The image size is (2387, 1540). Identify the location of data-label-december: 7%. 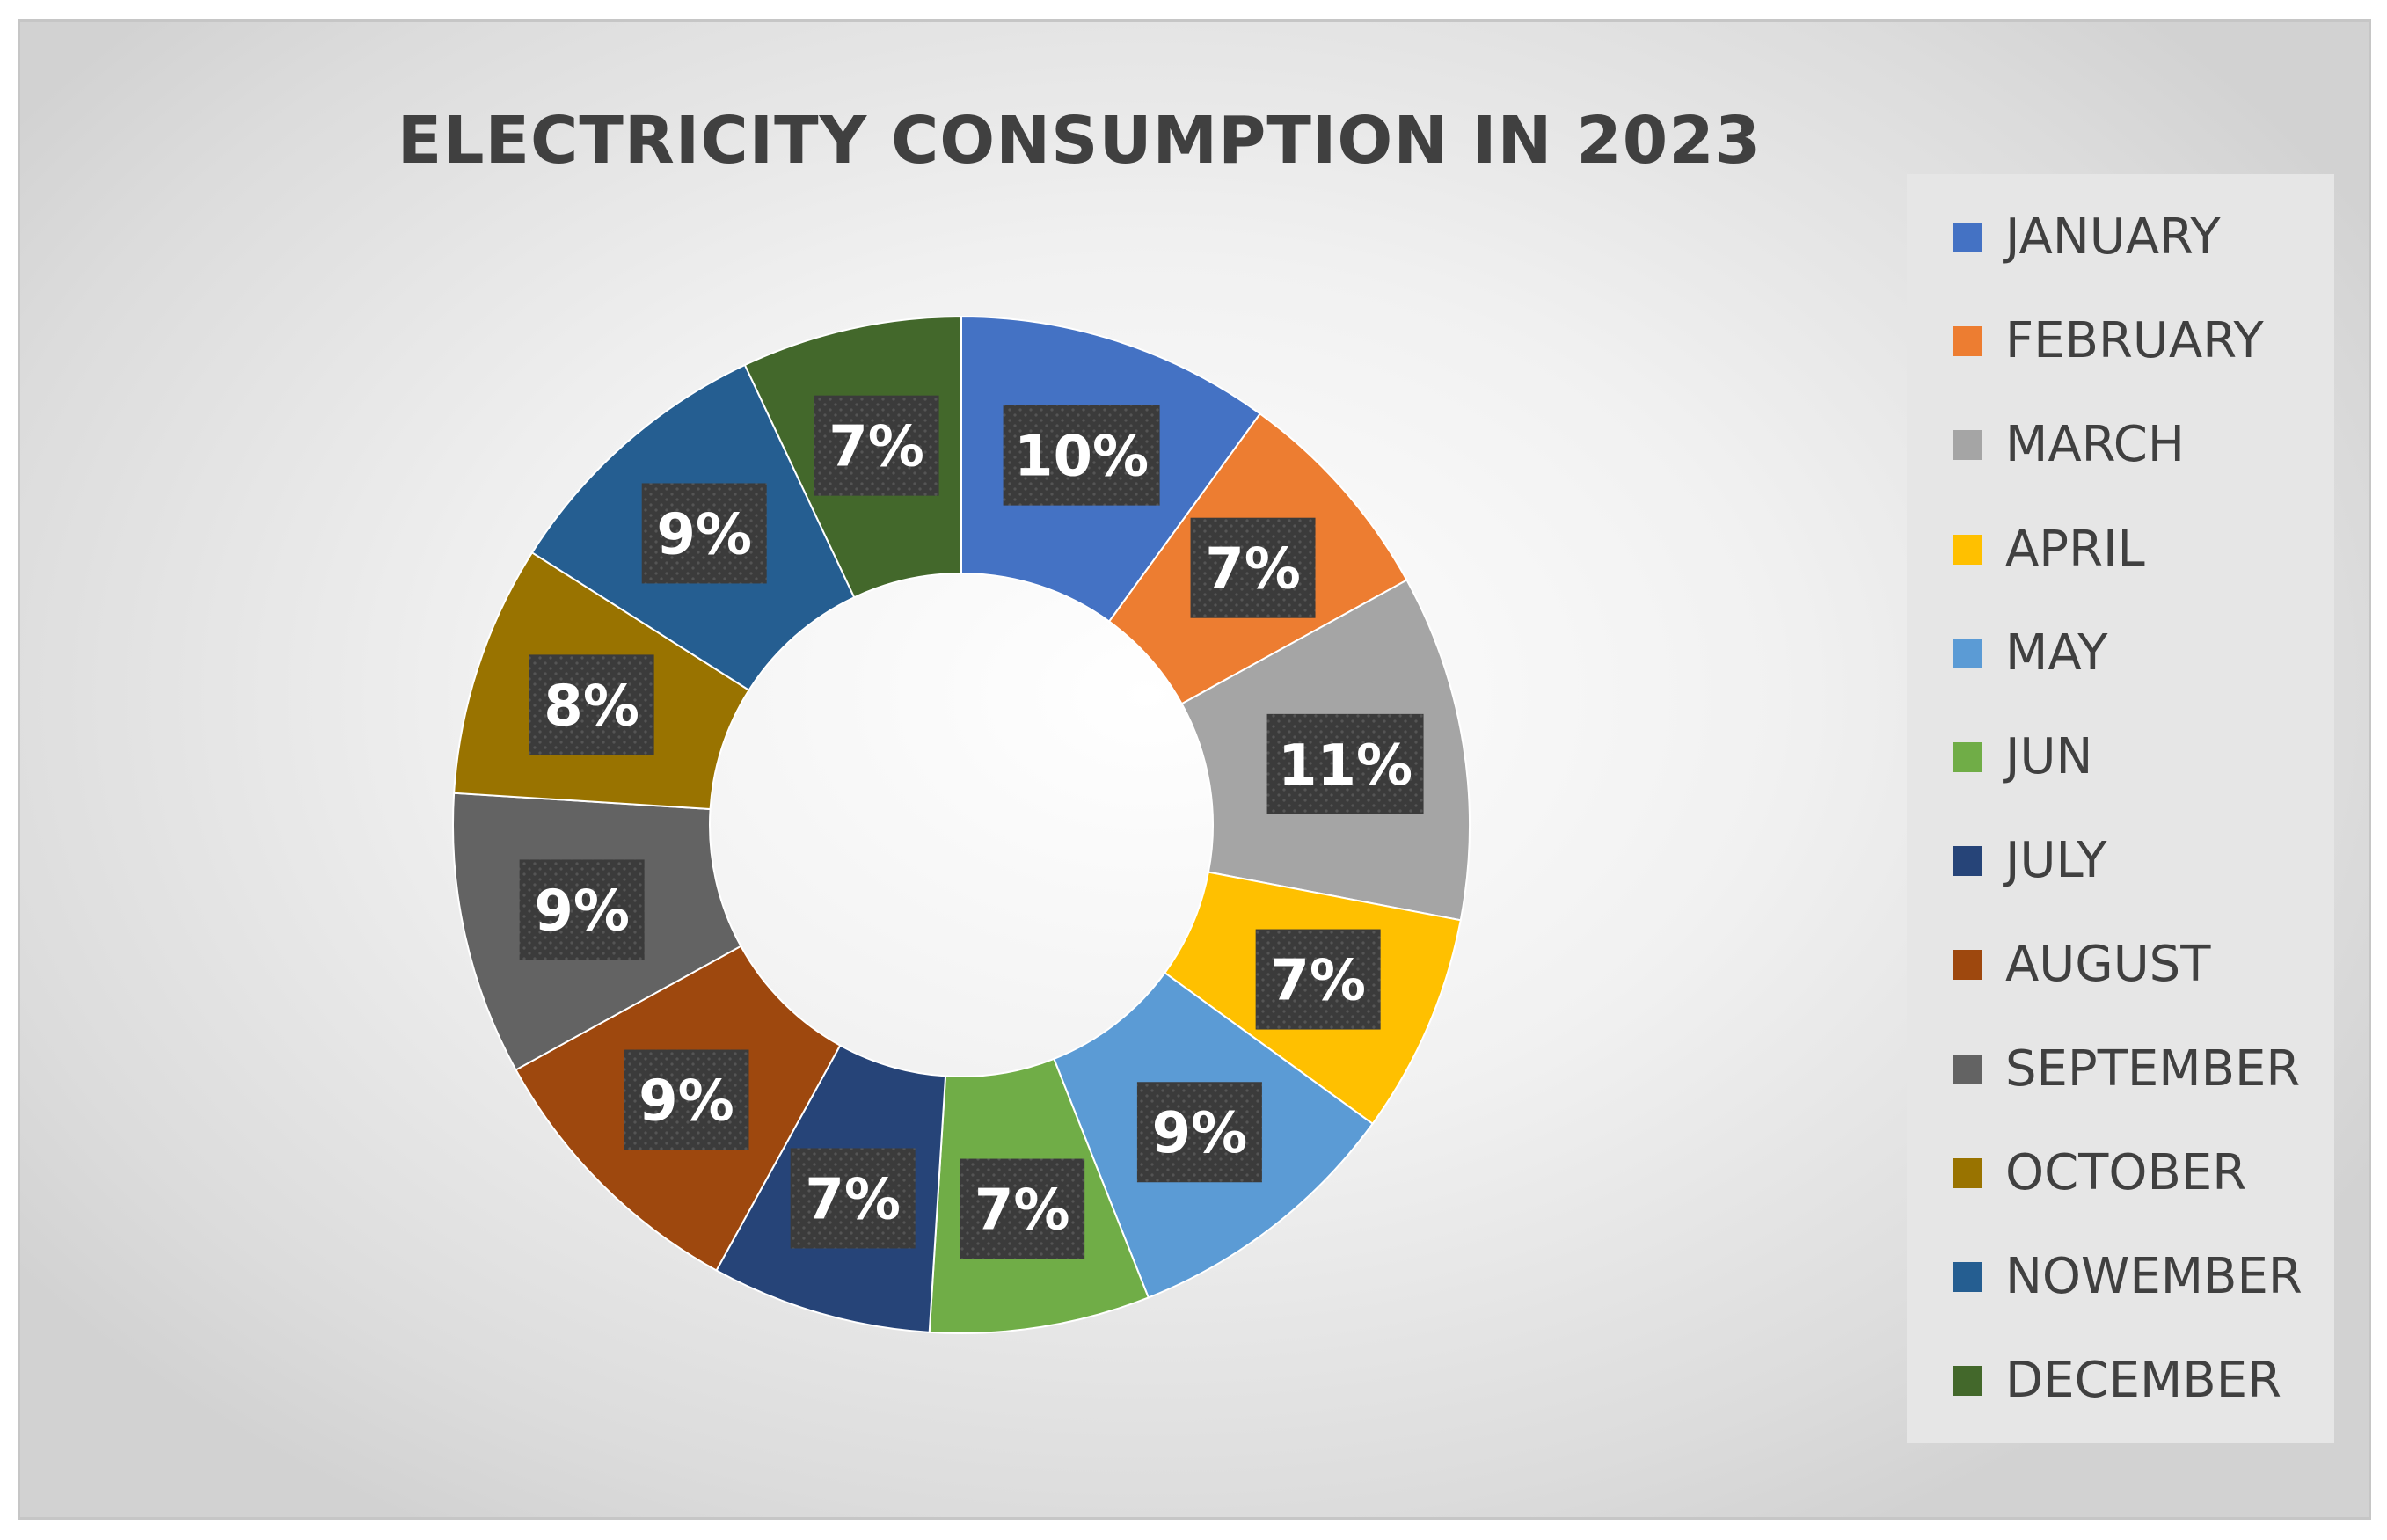
(876, 445).